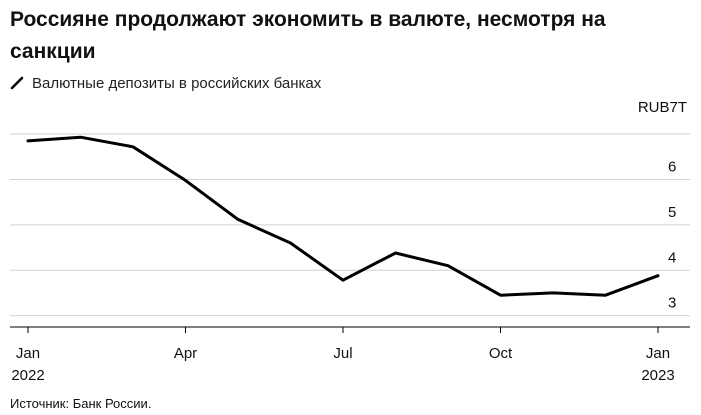 The width and height of the screenshot is (701, 415). What do you see at coordinates (662, 107) in the screenshot?
I see `y-axis-unit: RUB7T` at bounding box center [662, 107].